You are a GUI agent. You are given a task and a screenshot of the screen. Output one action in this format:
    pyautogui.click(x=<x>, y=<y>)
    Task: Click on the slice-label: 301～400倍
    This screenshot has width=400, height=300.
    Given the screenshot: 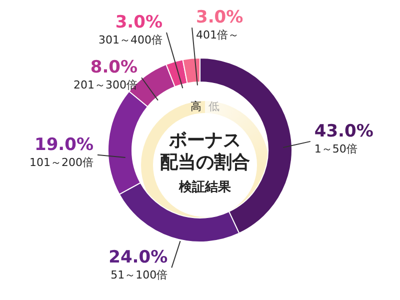 What is the action you would take?
    pyautogui.click(x=130, y=39)
    